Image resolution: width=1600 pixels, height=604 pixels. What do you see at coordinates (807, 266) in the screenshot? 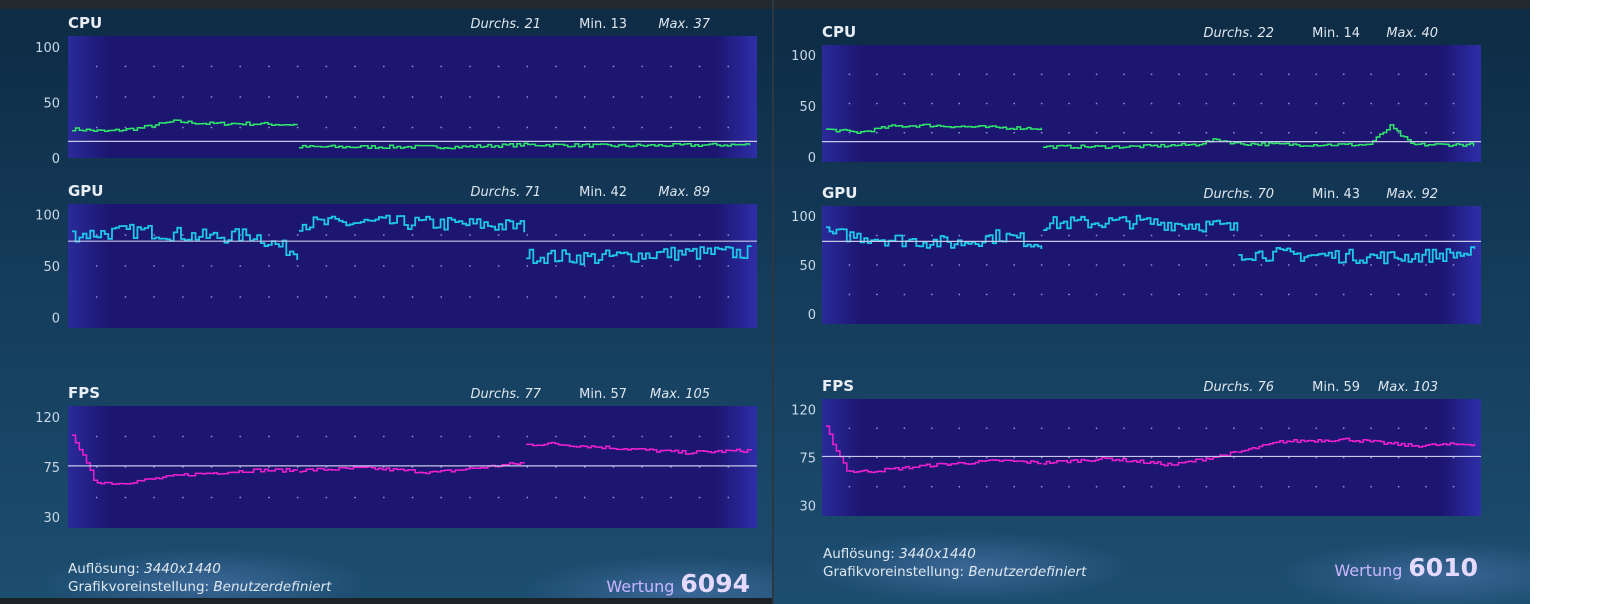
I see `y-tick-label: 50` at bounding box center [807, 266].